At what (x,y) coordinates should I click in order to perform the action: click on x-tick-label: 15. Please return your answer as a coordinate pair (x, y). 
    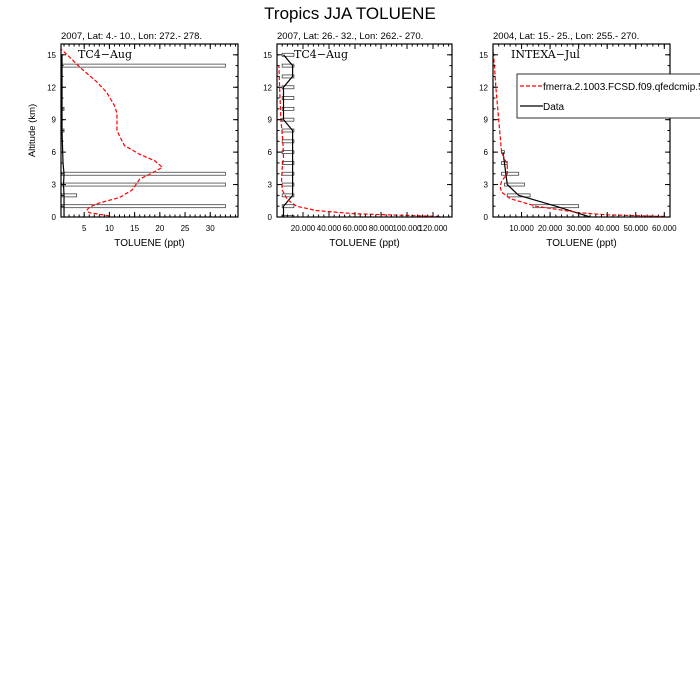
    Looking at the image, I should click on (134, 228).